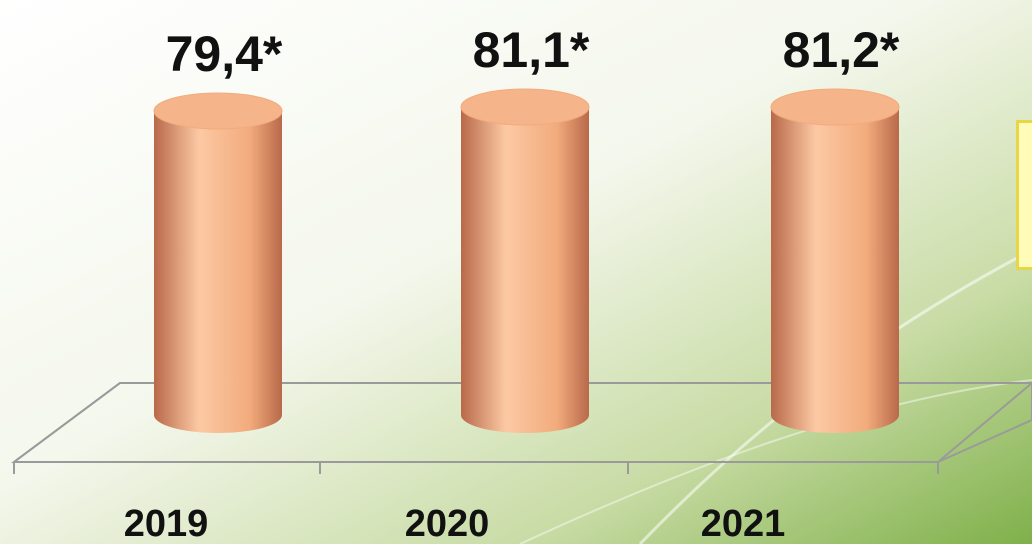  I want to click on note-box, so click(1024, 195).